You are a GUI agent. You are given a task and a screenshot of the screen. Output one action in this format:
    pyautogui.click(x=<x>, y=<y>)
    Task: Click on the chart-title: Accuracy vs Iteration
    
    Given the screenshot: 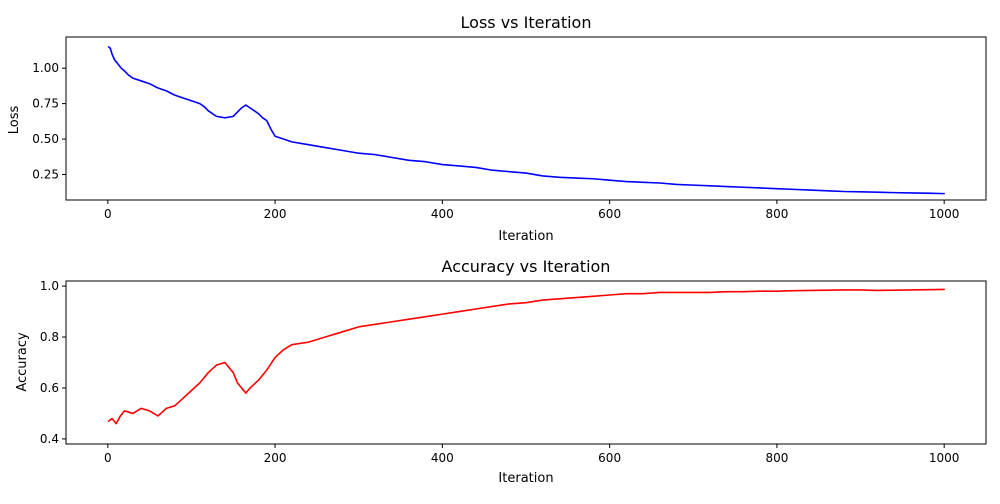 What is the action you would take?
    pyautogui.click(x=526, y=266)
    